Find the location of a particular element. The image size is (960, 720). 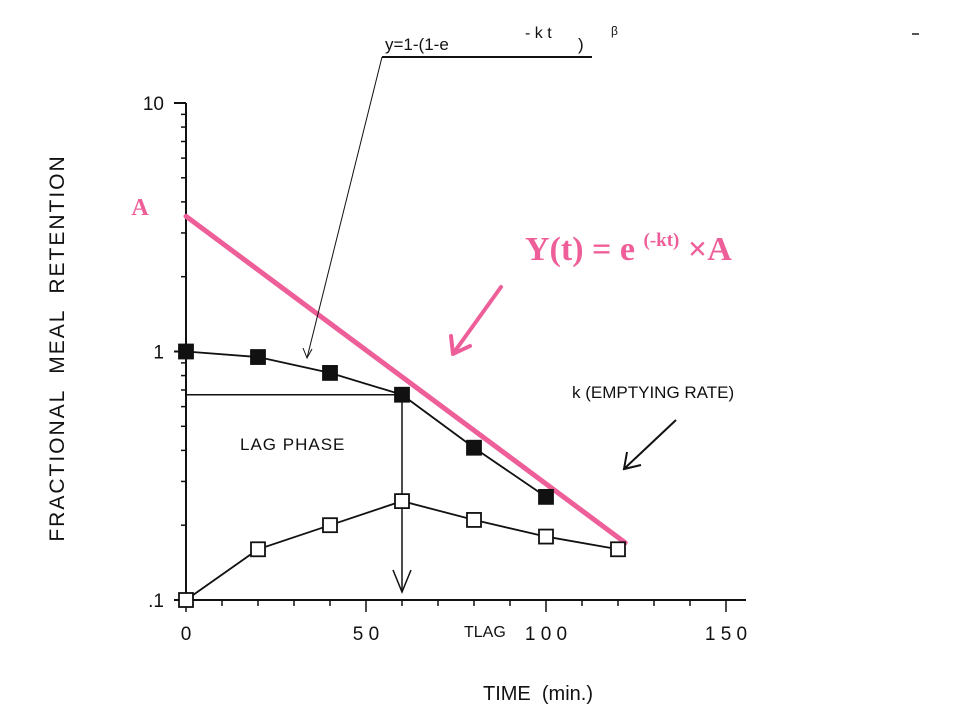

x-axis-label: TIME (min.) is located at coordinates (538, 694).